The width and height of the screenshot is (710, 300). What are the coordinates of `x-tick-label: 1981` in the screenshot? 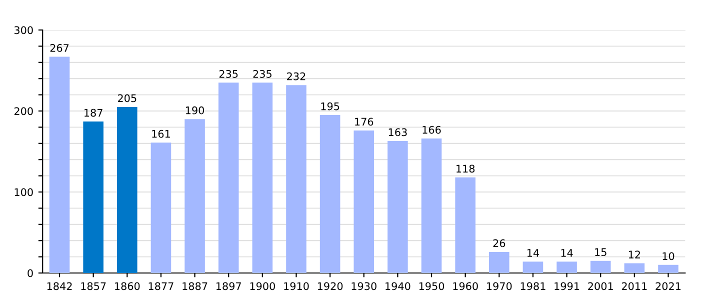 It's located at (533, 286).